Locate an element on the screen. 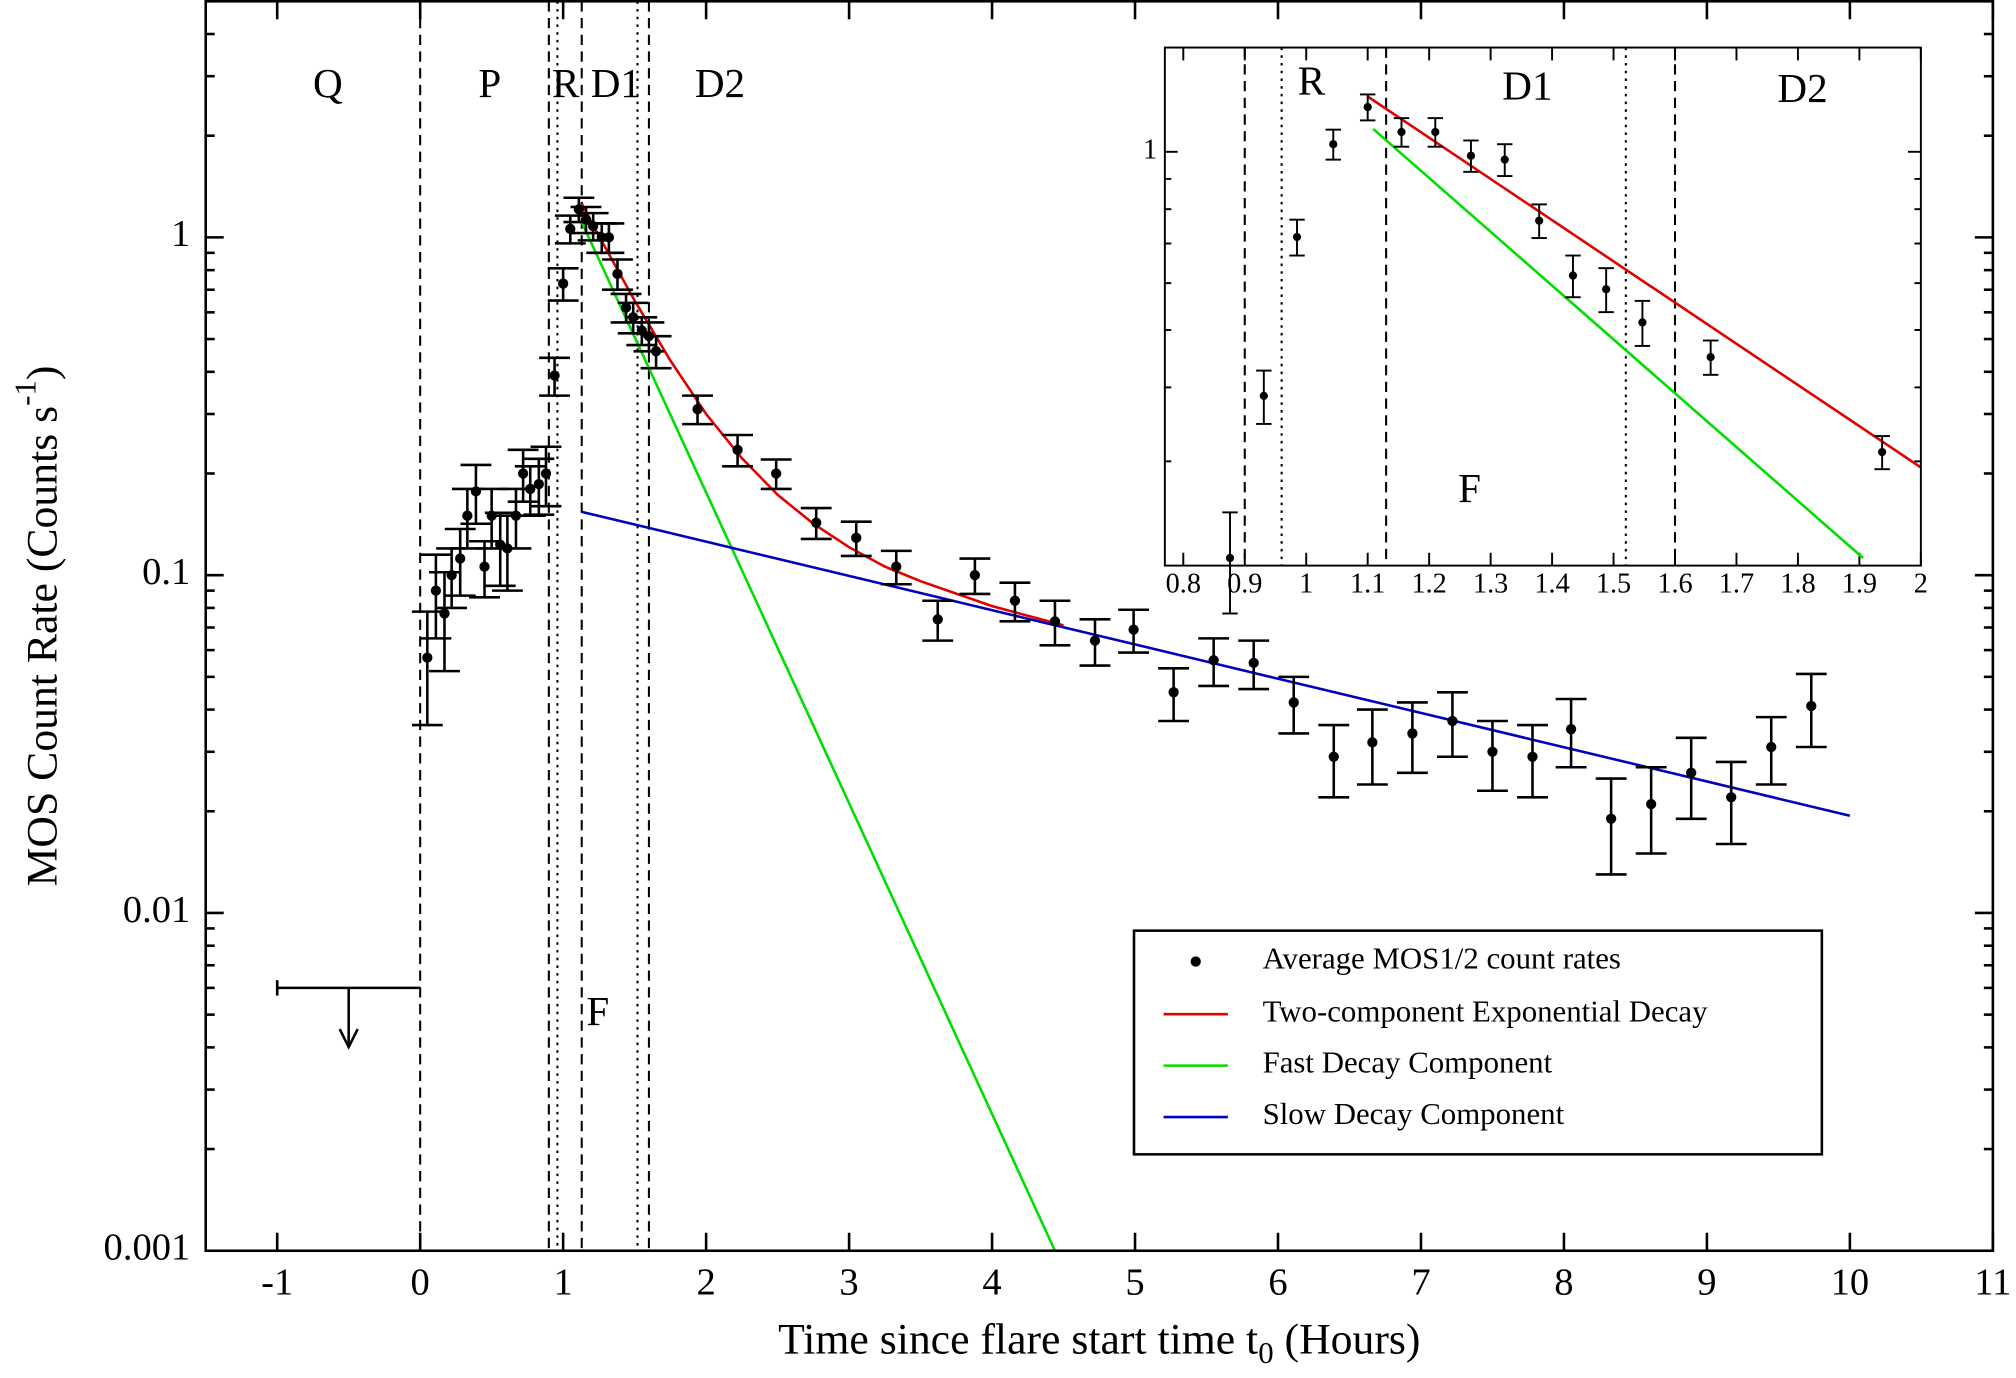 This screenshot has width=2016, height=1378. x-tick-label: -1 is located at coordinates (277, 1282).